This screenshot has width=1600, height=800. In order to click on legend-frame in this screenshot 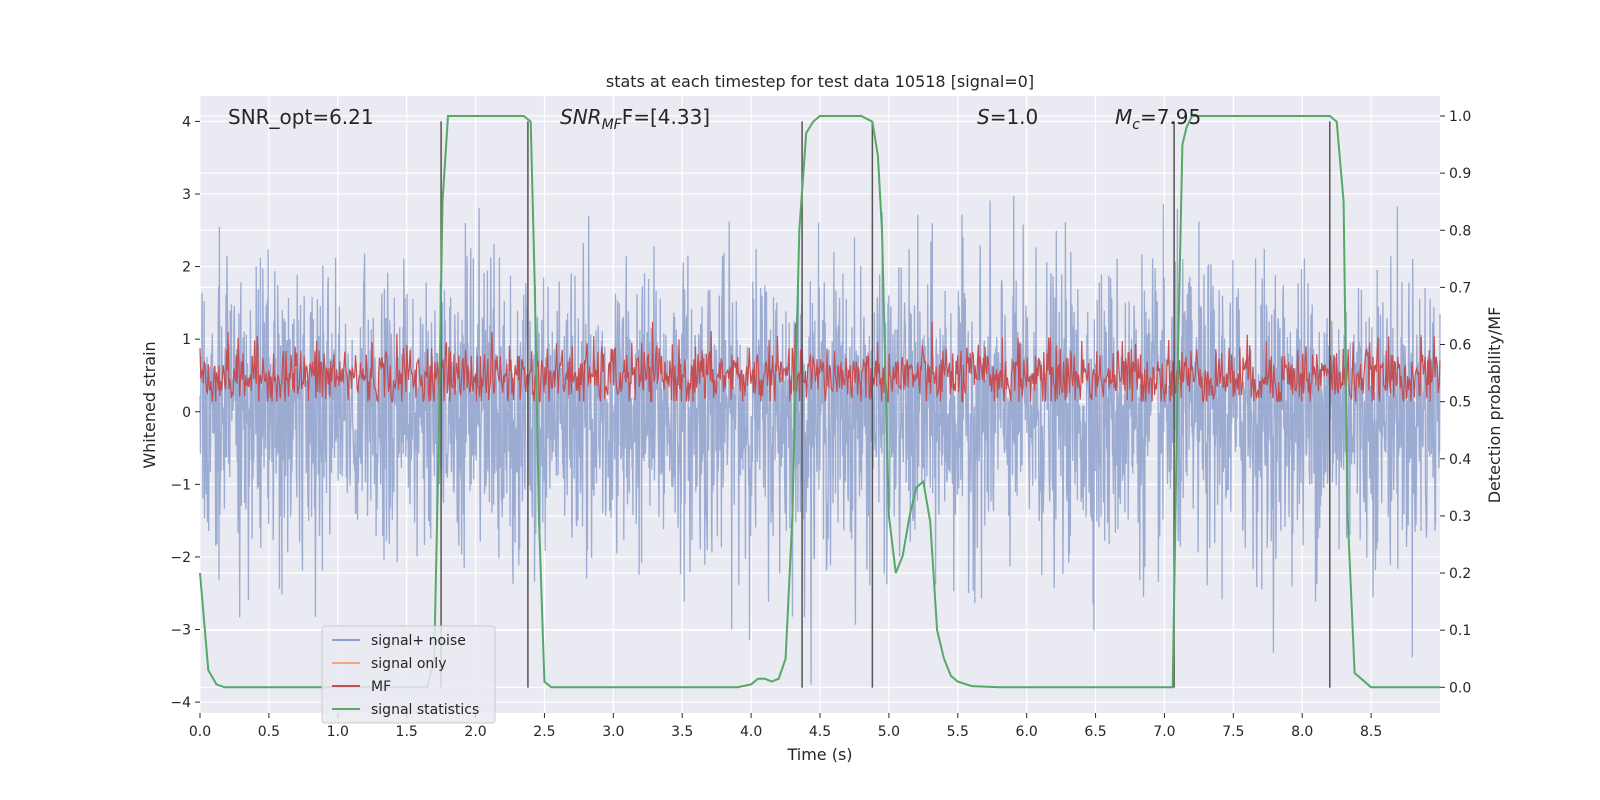, I will do `click(408, 674)`.